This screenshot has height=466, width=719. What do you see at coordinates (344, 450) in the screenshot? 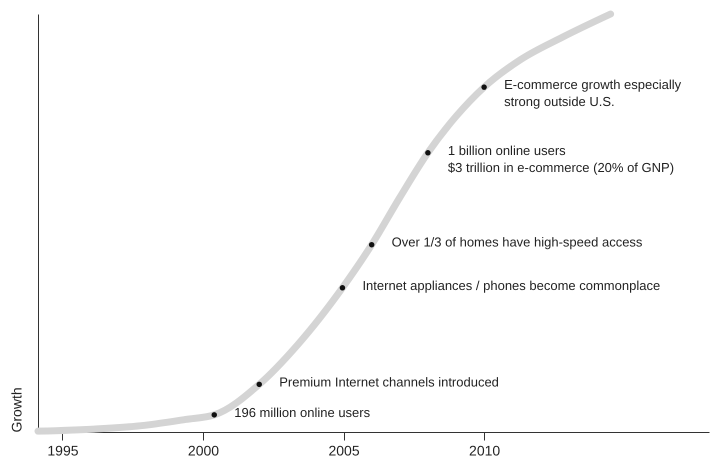
I see `x-tick-label: 2005` at bounding box center [344, 450].